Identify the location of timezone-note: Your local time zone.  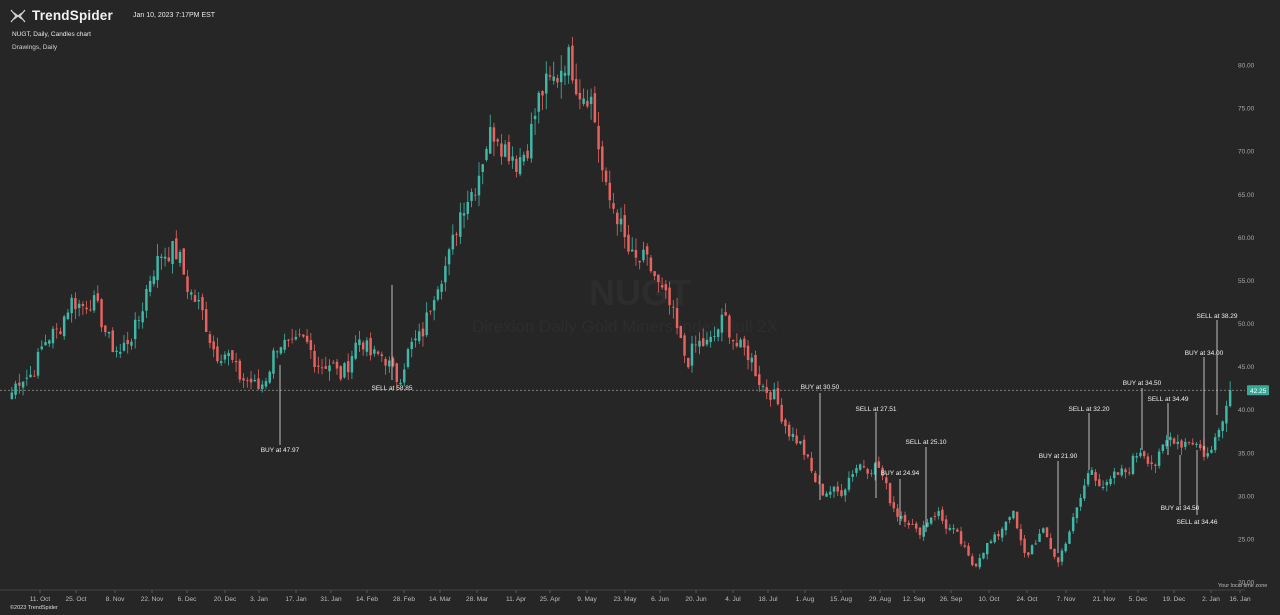
(1243, 586).